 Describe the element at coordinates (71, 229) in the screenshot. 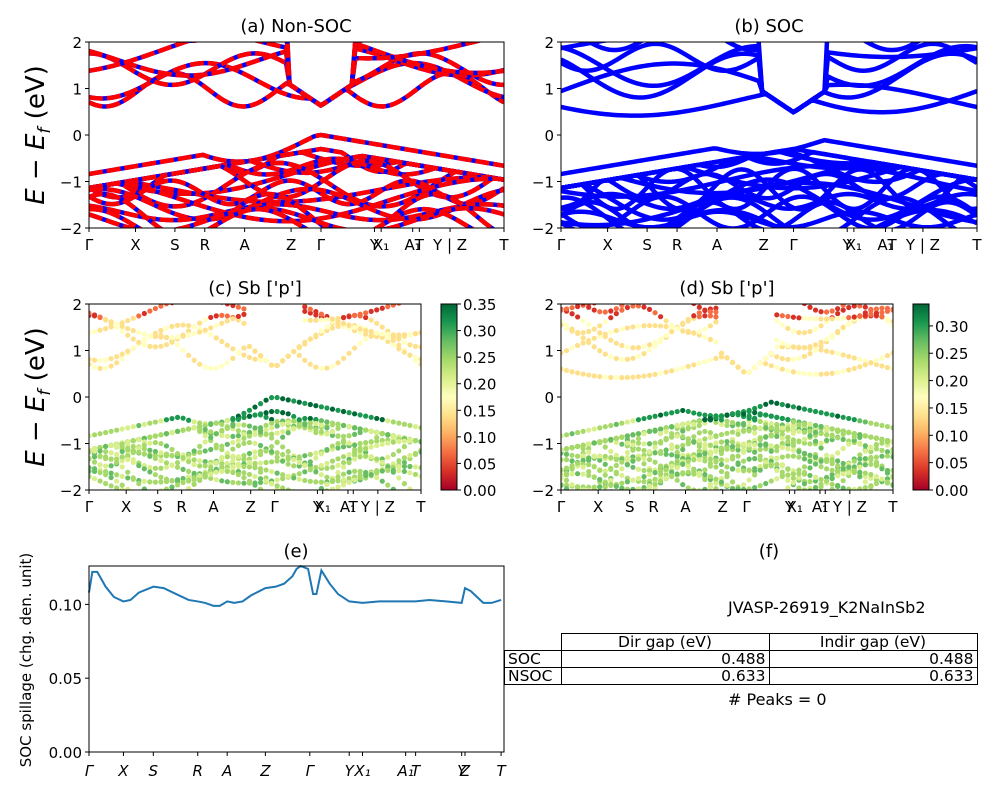

I see `ytick-label: −2` at that location.